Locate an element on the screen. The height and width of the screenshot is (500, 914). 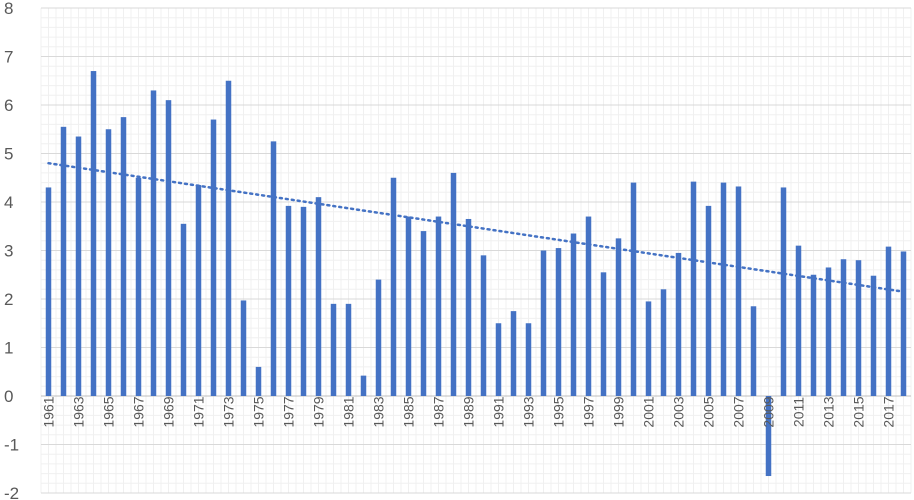
bar-1969 is located at coordinates (168, 248).